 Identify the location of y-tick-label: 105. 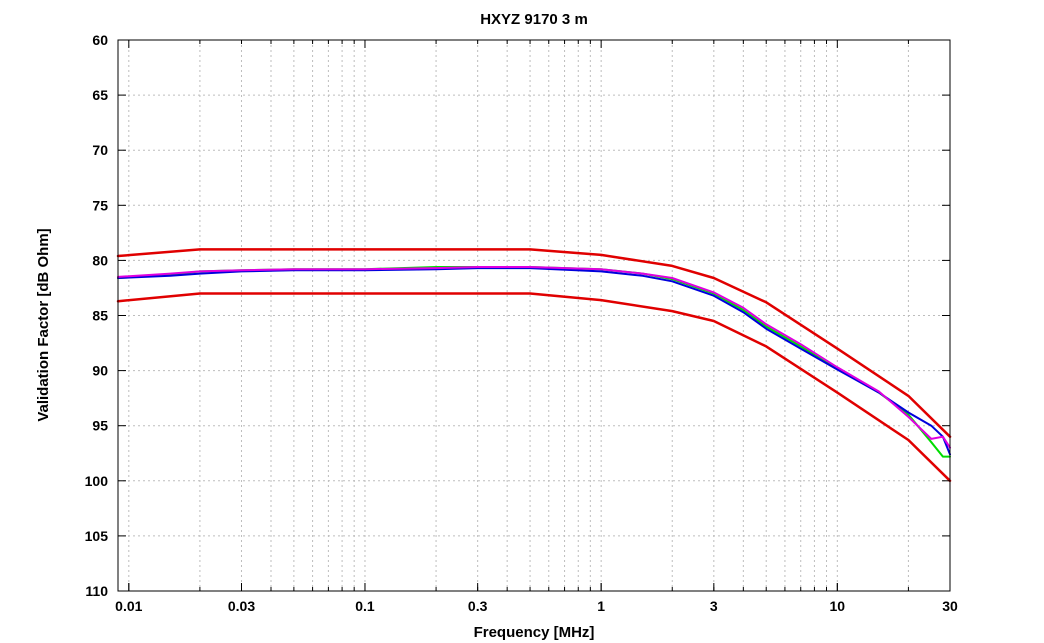
(97, 536).